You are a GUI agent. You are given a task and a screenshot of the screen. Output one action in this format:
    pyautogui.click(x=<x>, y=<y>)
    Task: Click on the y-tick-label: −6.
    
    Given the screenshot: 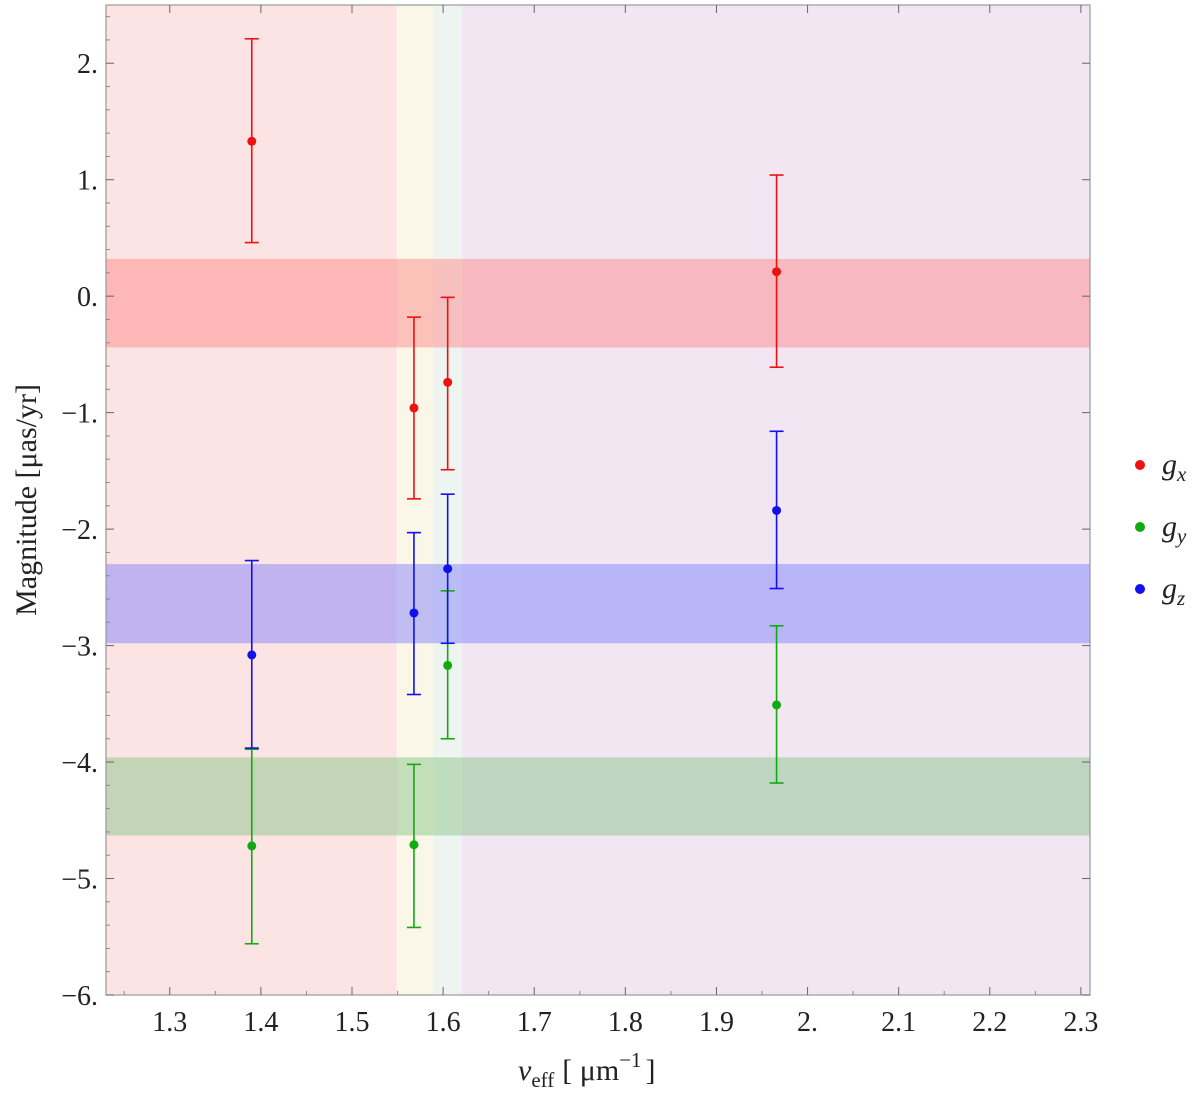 What is the action you would take?
    pyautogui.click(x=79, y=996)
    